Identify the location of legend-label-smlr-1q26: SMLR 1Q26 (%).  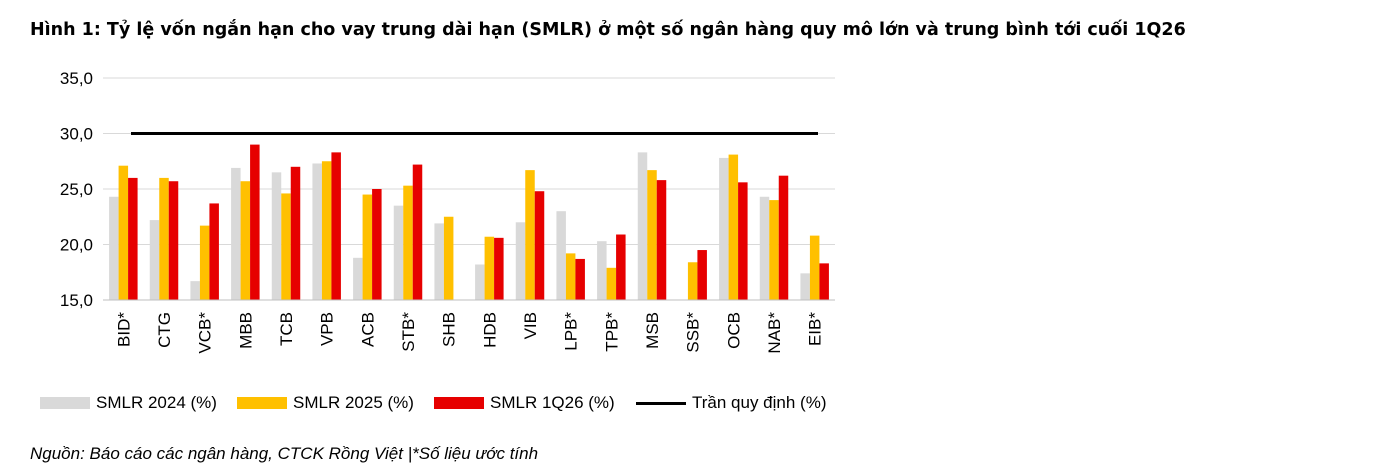
(552, 402).